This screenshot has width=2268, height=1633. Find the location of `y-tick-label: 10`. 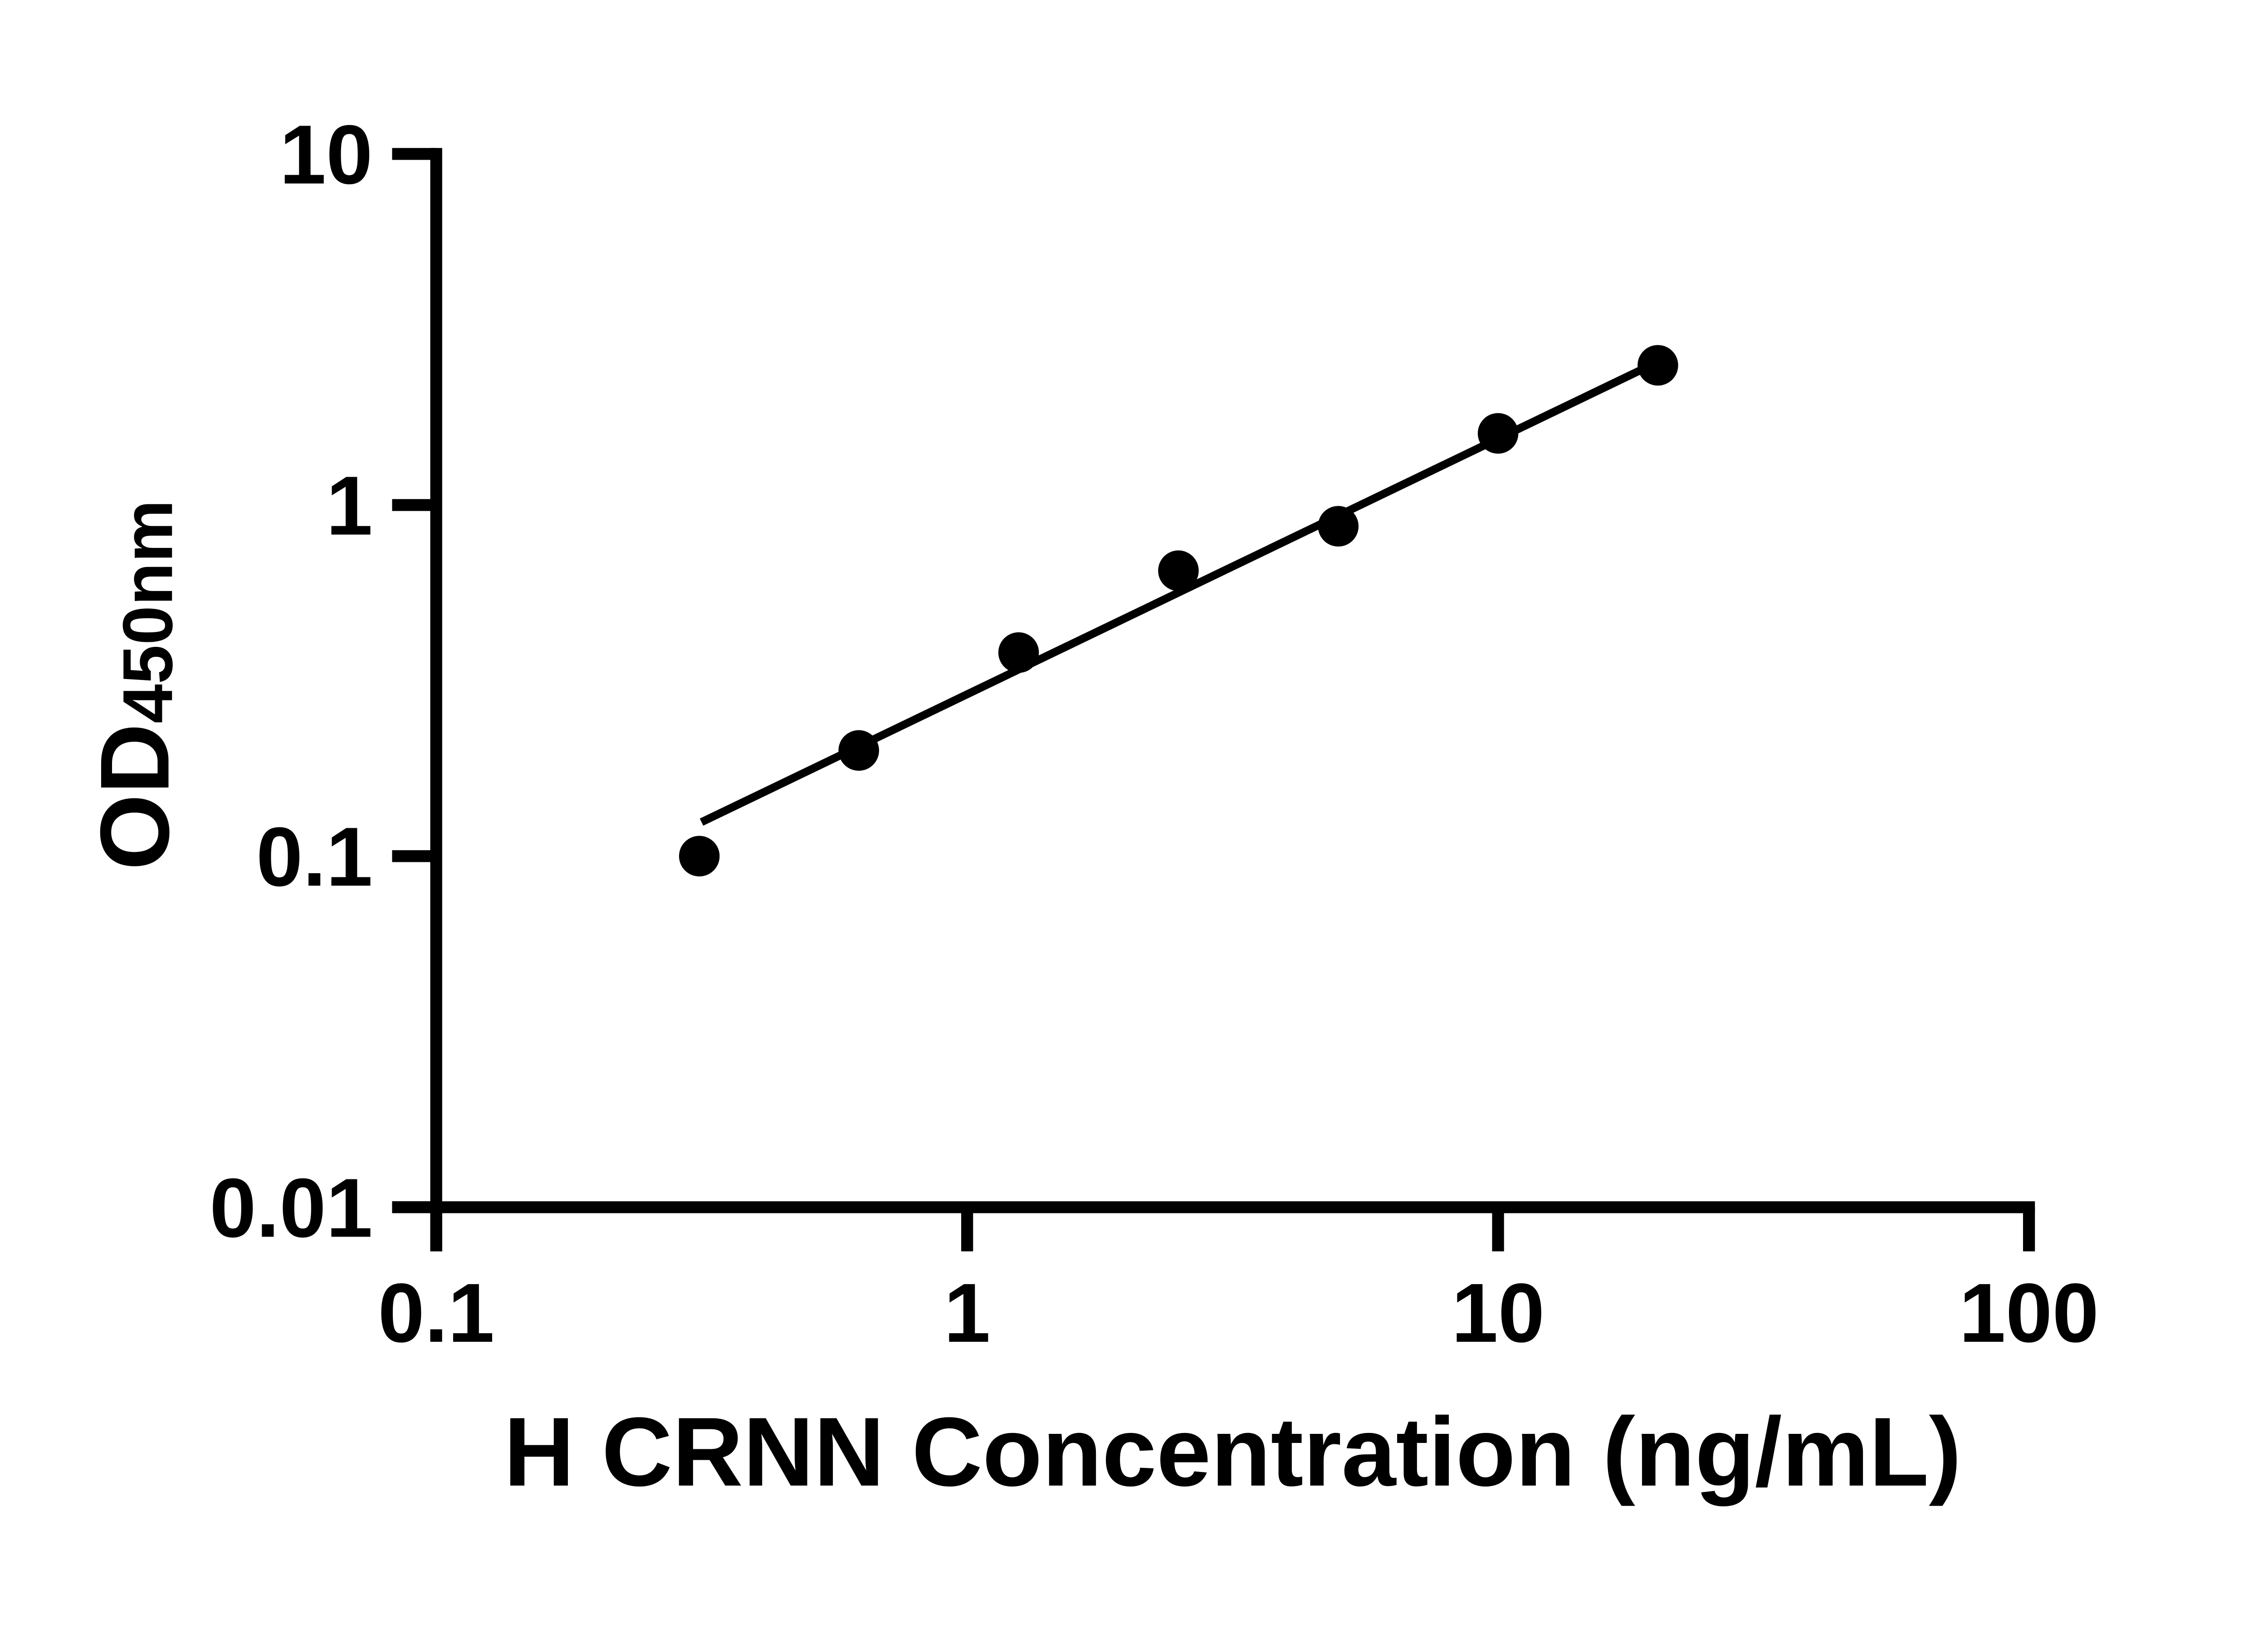

y-tick-label: 10 is located at coordinates (326, 155).